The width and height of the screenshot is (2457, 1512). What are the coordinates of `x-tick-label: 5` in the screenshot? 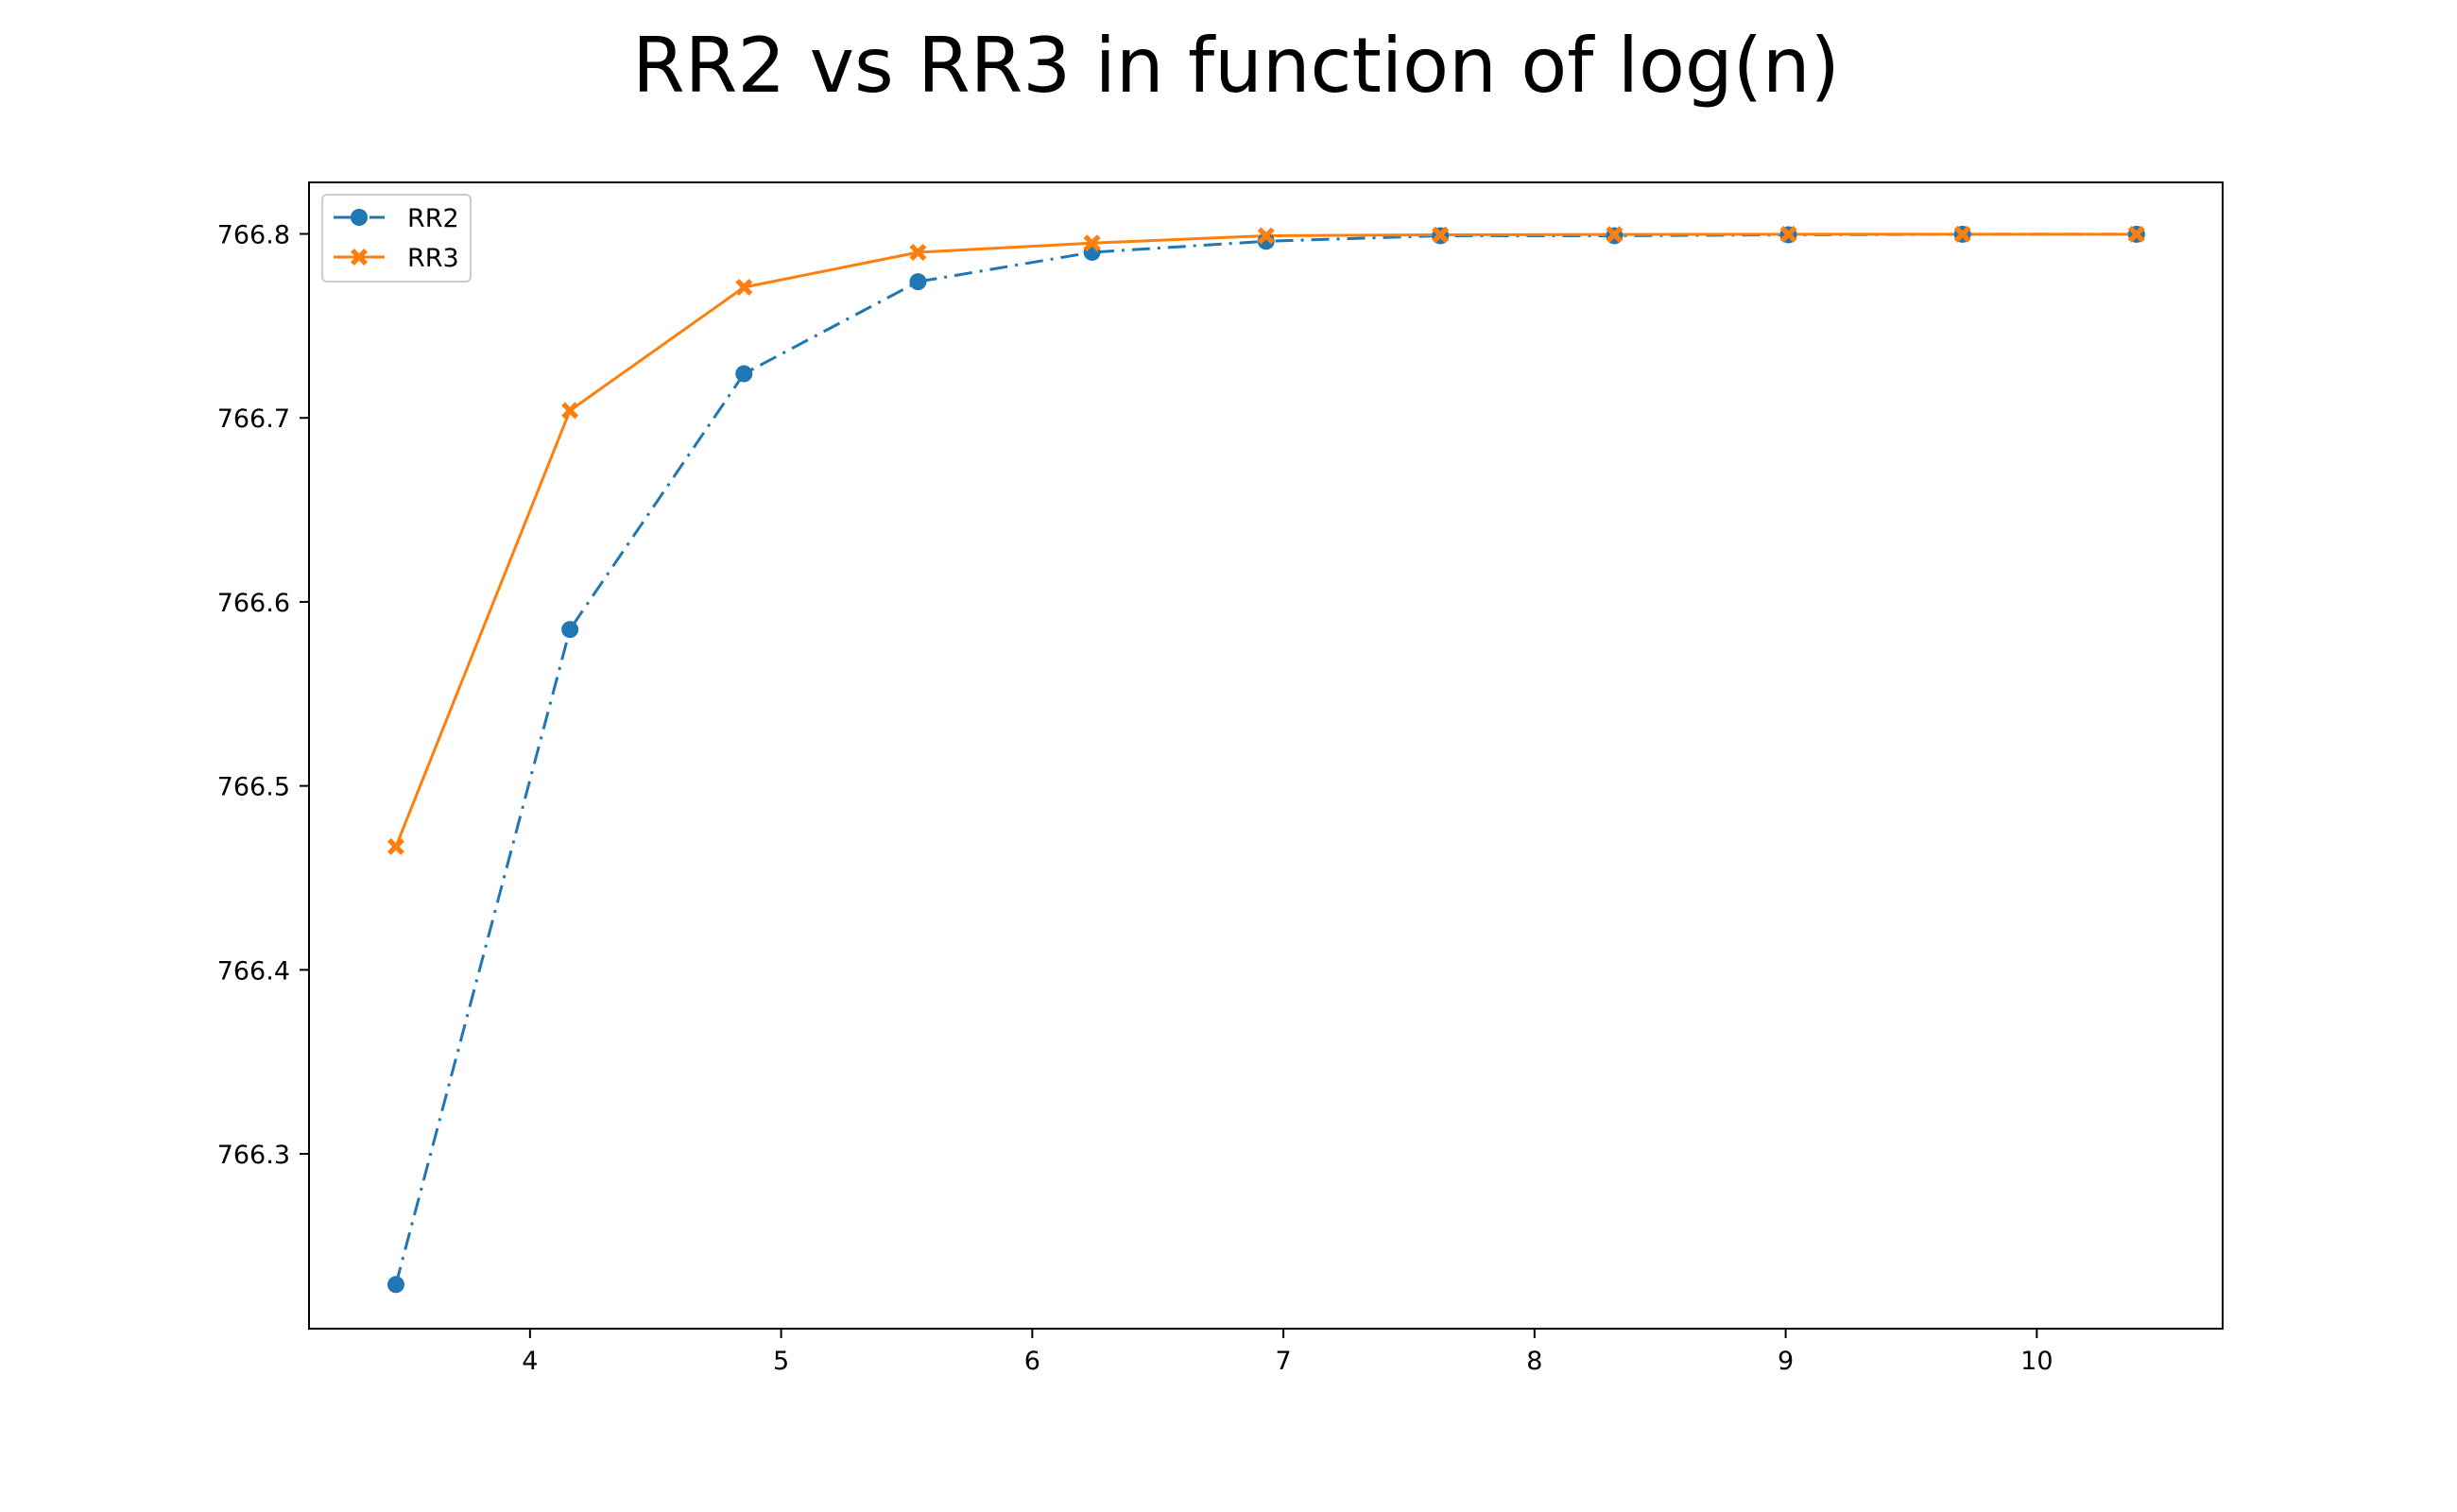 It's located at (781, 1361).